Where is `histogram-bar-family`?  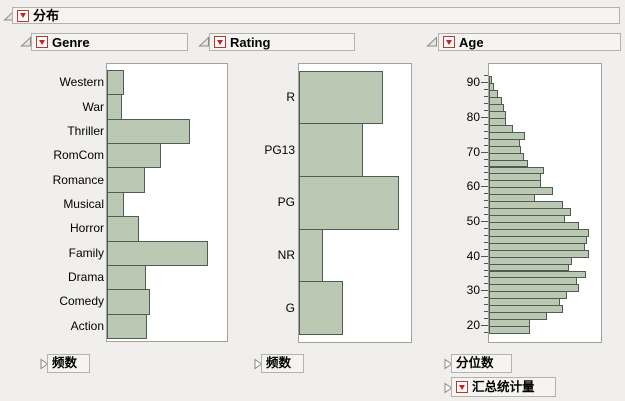 histogram-bar-family is located at coordinates (157, 253).